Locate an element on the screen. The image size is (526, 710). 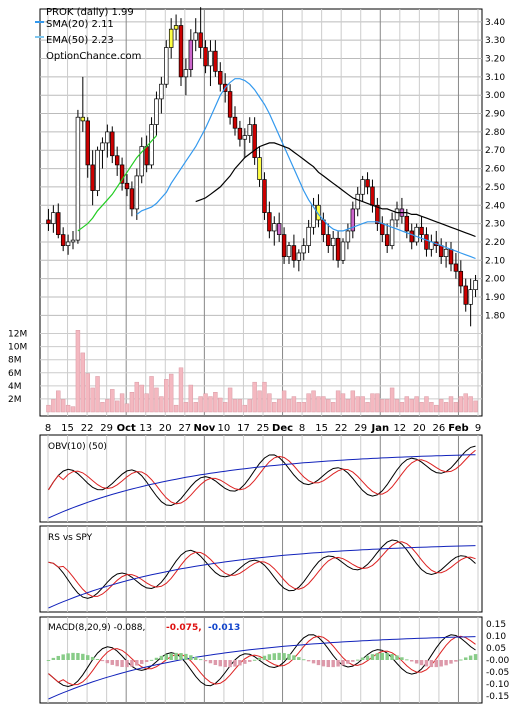
x-tick-label: 13 is located at coordinates (145, 428).